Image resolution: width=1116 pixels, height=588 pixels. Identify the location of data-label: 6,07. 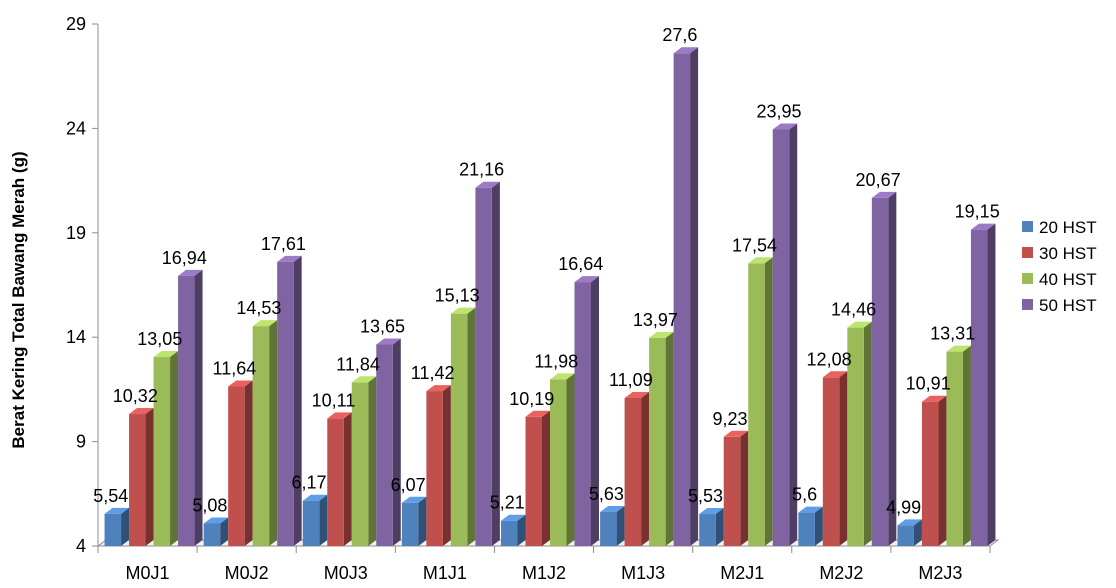
(408, 485).